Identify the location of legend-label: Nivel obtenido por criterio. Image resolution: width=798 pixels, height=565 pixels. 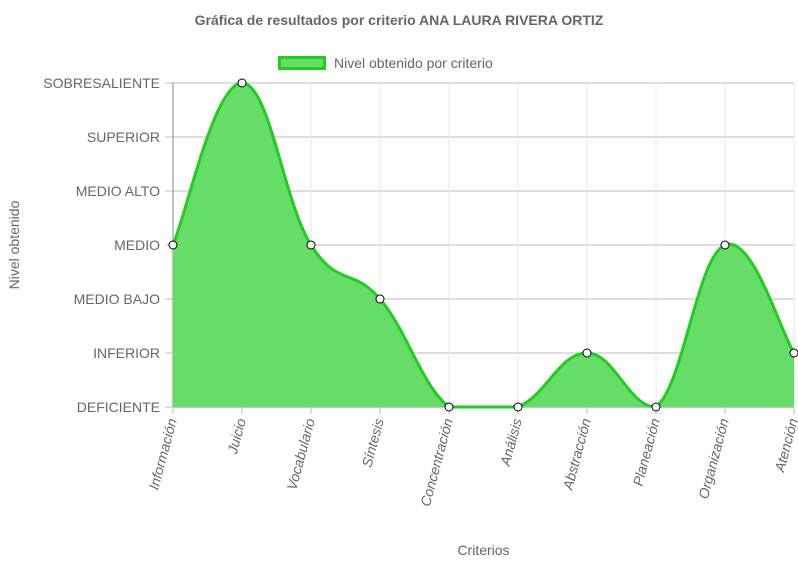
(413, 63).